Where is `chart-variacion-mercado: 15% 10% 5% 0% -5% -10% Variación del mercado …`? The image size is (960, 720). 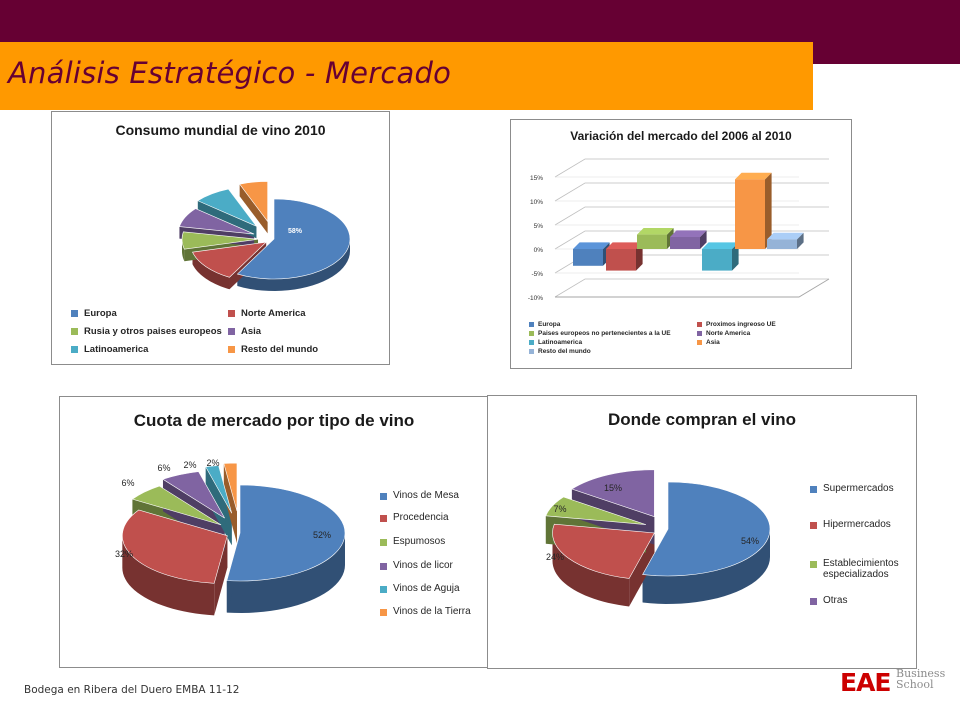 chart-variacion-mercado: 15% 10% 5% 0% -5% -10% Variación del mercado … is located at coordinates (681, 244).